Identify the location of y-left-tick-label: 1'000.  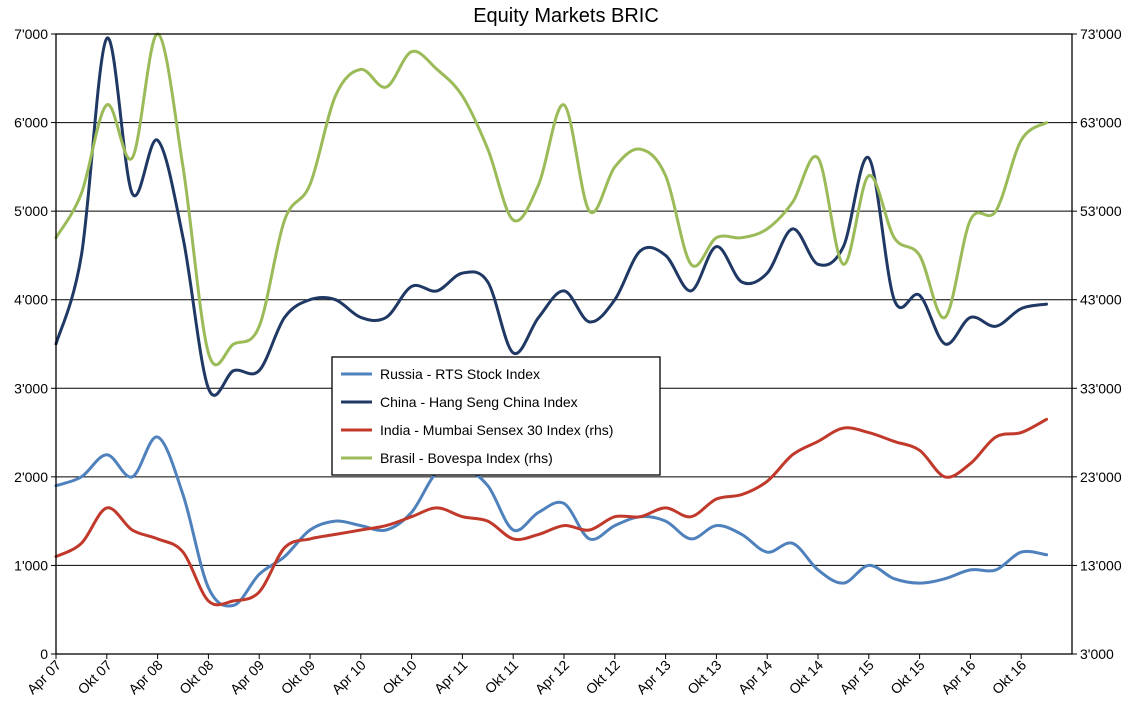
(31, 565).